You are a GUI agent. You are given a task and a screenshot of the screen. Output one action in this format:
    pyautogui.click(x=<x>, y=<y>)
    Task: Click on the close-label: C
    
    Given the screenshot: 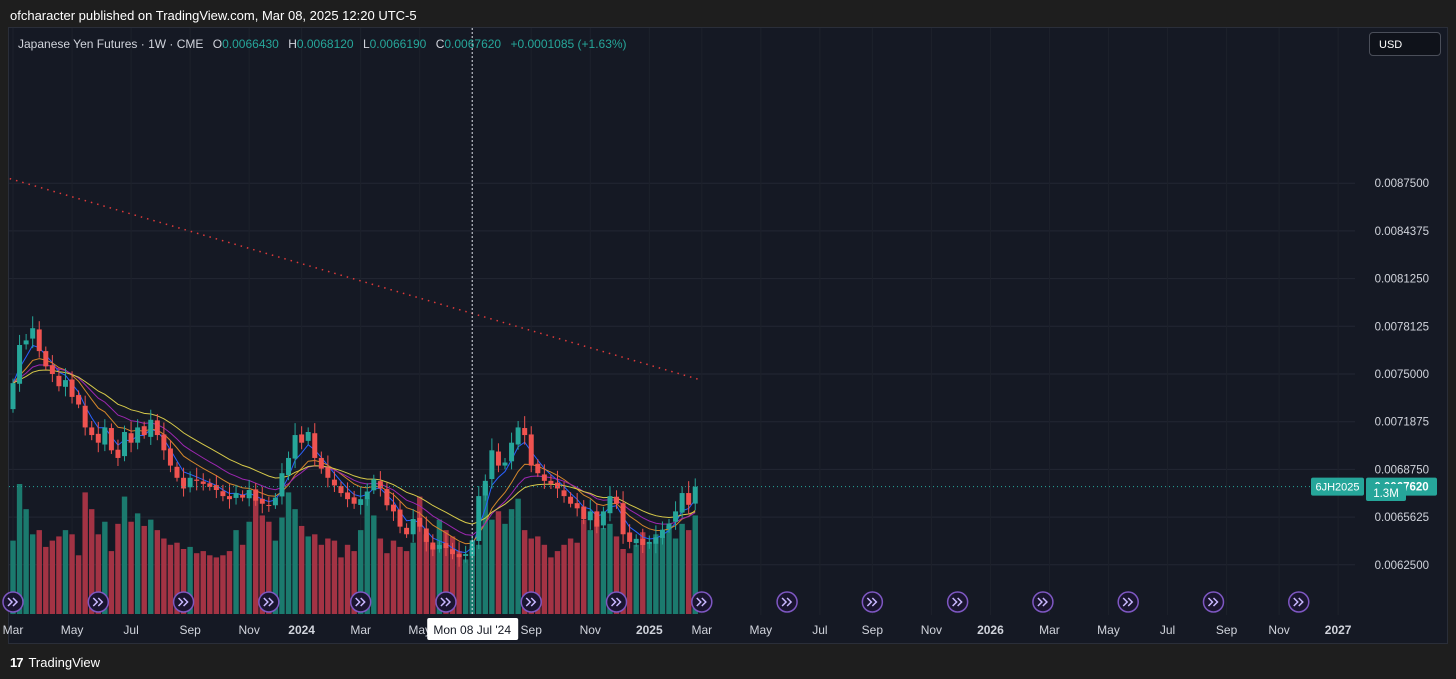 What is the action you would take?
    pyautogui.click(x=440, y=44)
    